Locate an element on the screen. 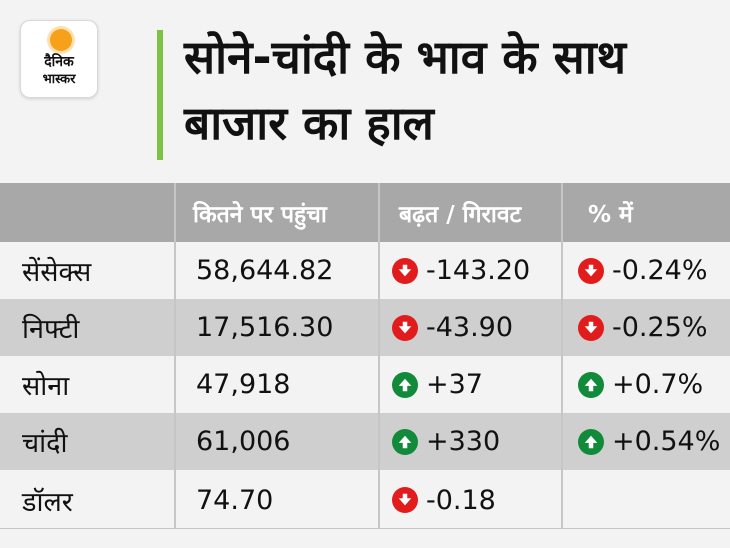  change-value: +330 is located at coordinates (463, 441).